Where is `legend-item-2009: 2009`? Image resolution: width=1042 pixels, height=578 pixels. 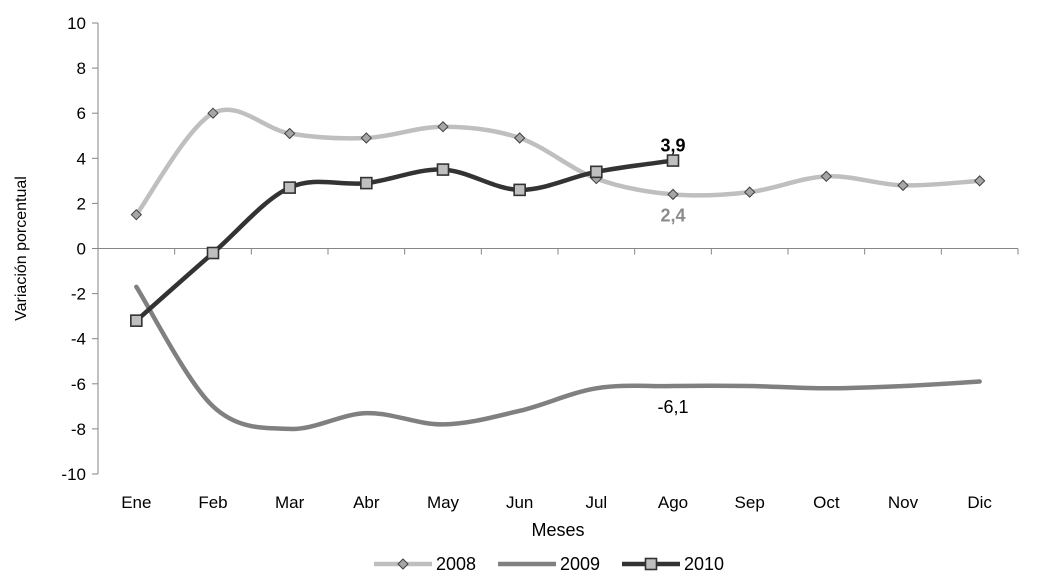
legend-item-2009: 2009 is located at coordinates (549, 564).